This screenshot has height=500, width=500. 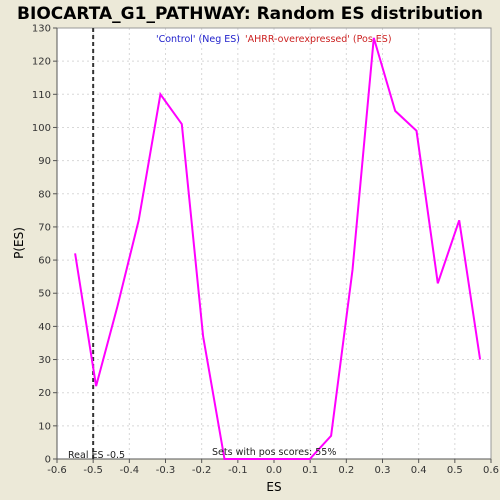 What do you see at coordinates (44, 360) in the screenshot?
I see `y-tick-label: 30` at bounding box center [44, 360].